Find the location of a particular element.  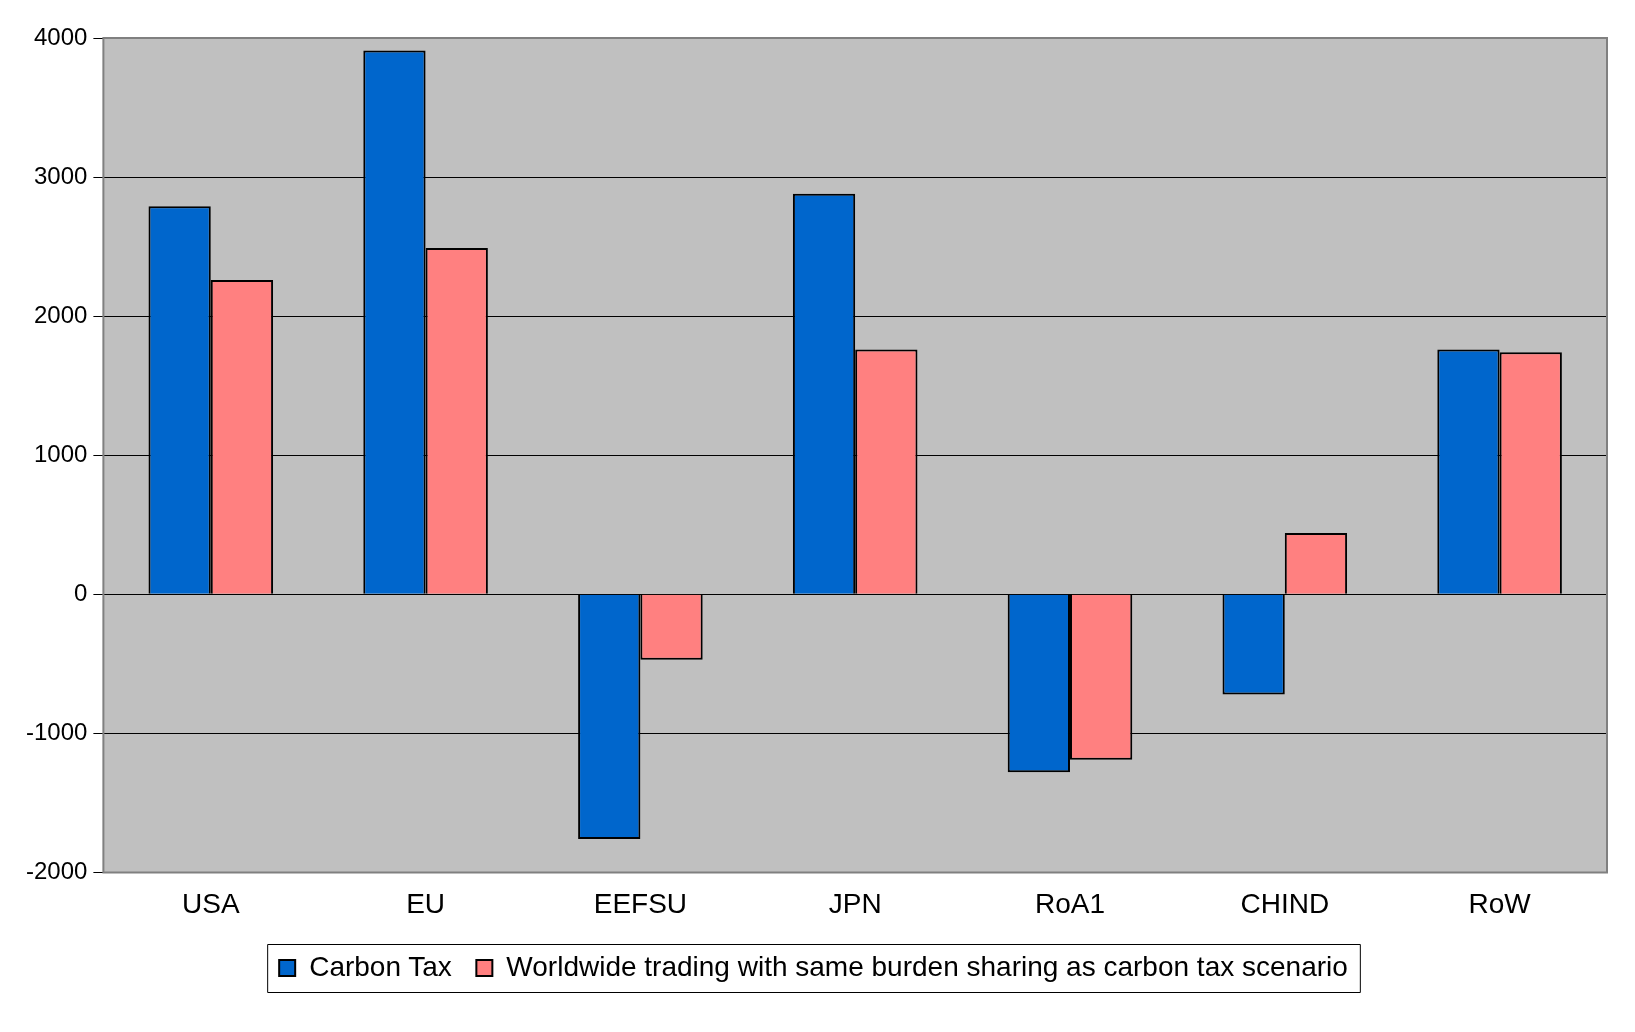

y-tick-label: -1000 is located at coordinates (56, 731).